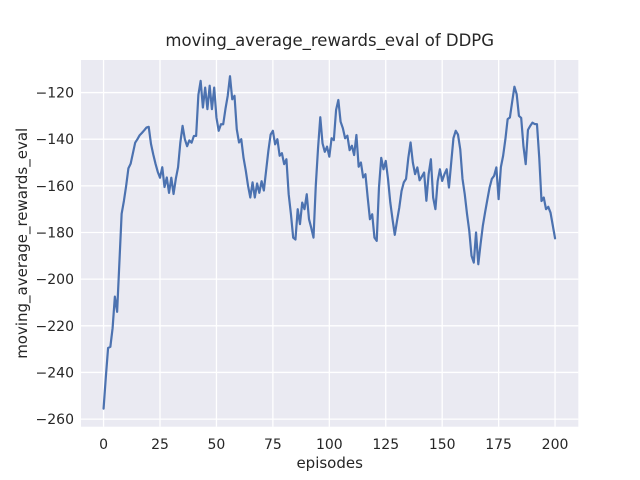  I want to click on y-tick-label: −120, so click(55, 94).